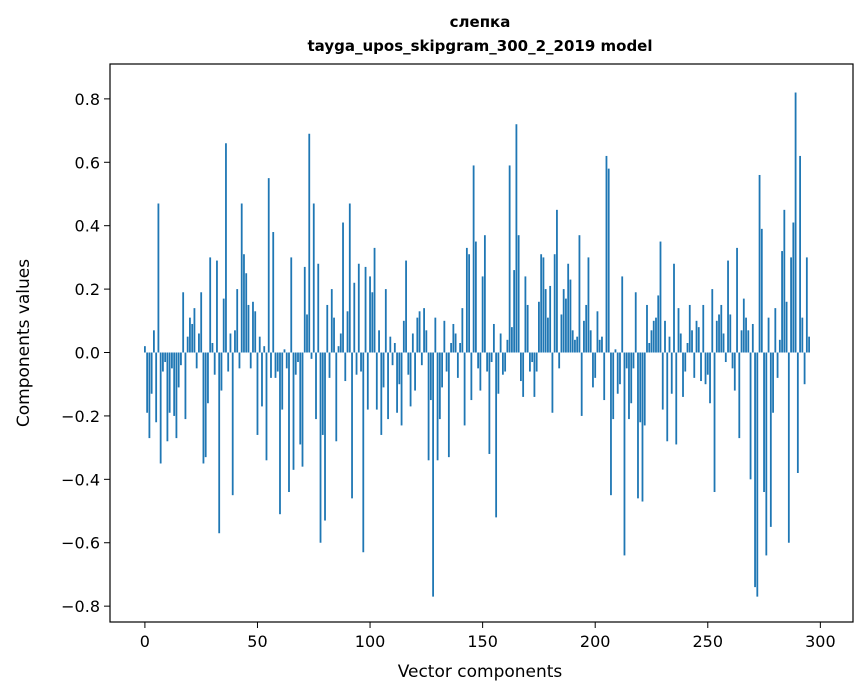 This screenshot has width=867, height=696. I want to click on chart-subtitle: tayga_upos_skipgram_300_2_2019 model, so click(480, 46).